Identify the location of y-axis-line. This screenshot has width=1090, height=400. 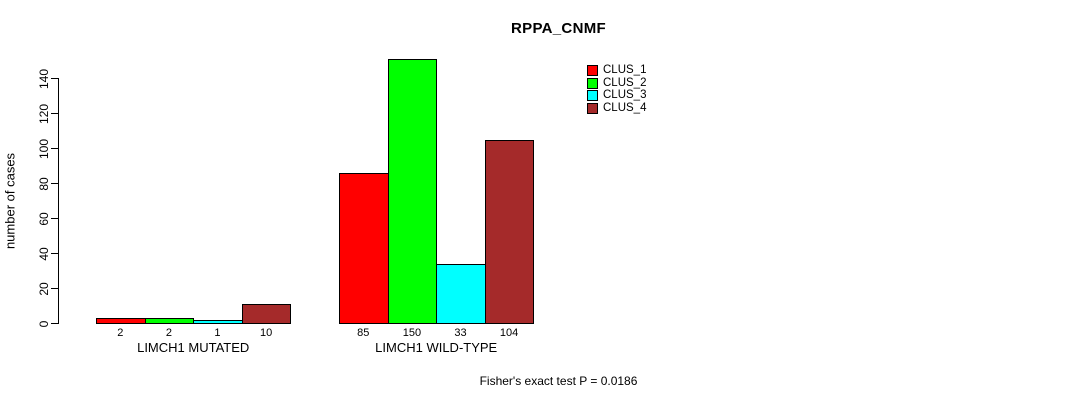
(59, 201).